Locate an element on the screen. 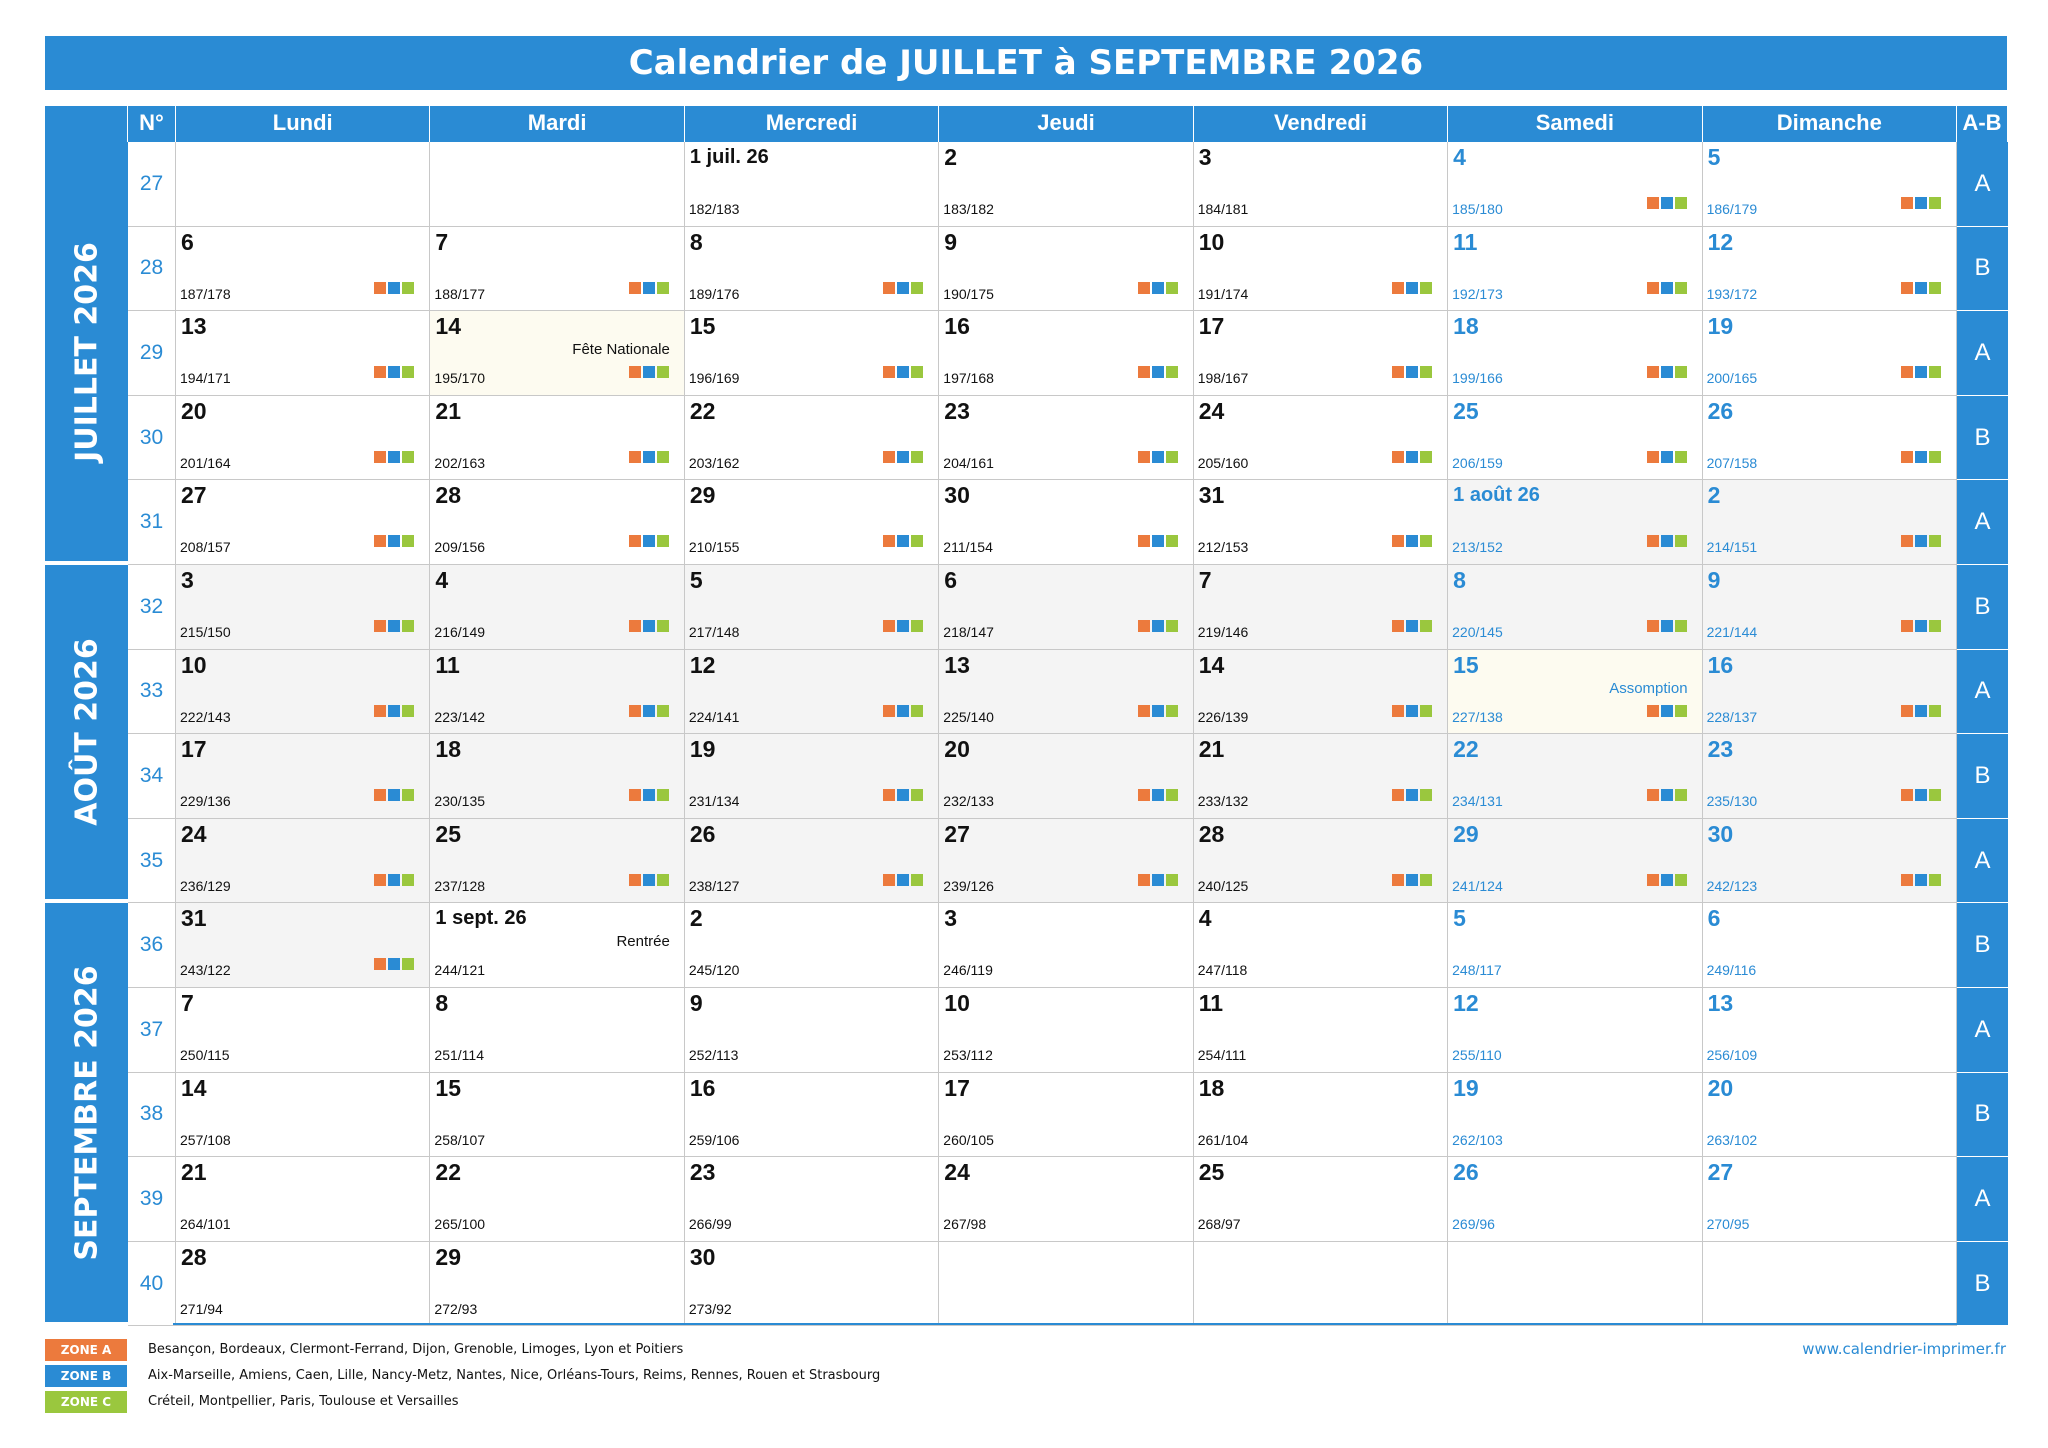 The image size is (2048, 1448). day-cell: 9 221/144 is located at coordinates (1829, 607).